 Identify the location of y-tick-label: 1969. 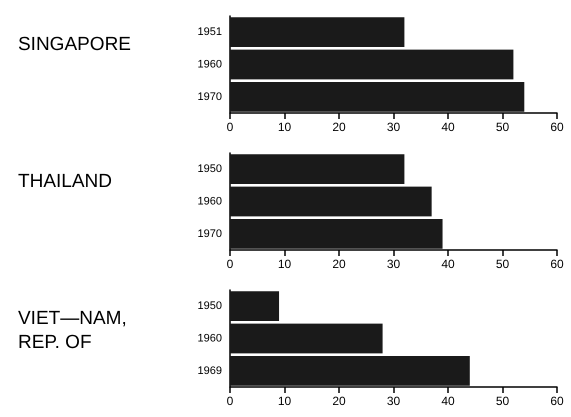
(210, 370).